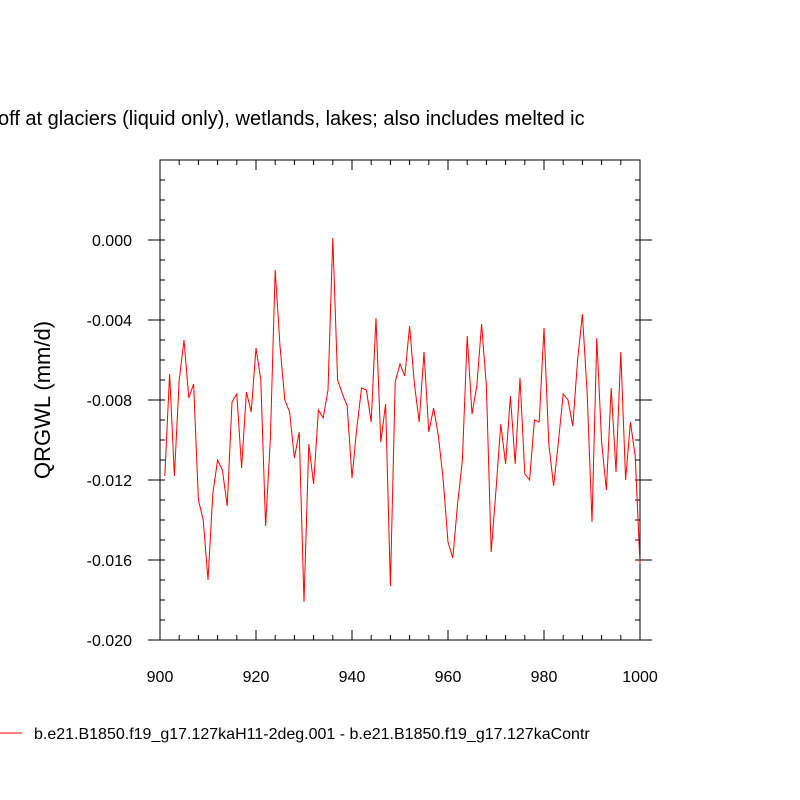 This screenshot has height=800, width=800. Describe the element at coordinates (109, 481) in the screenshot. I see `y-tick-label: -0.012` at that location.